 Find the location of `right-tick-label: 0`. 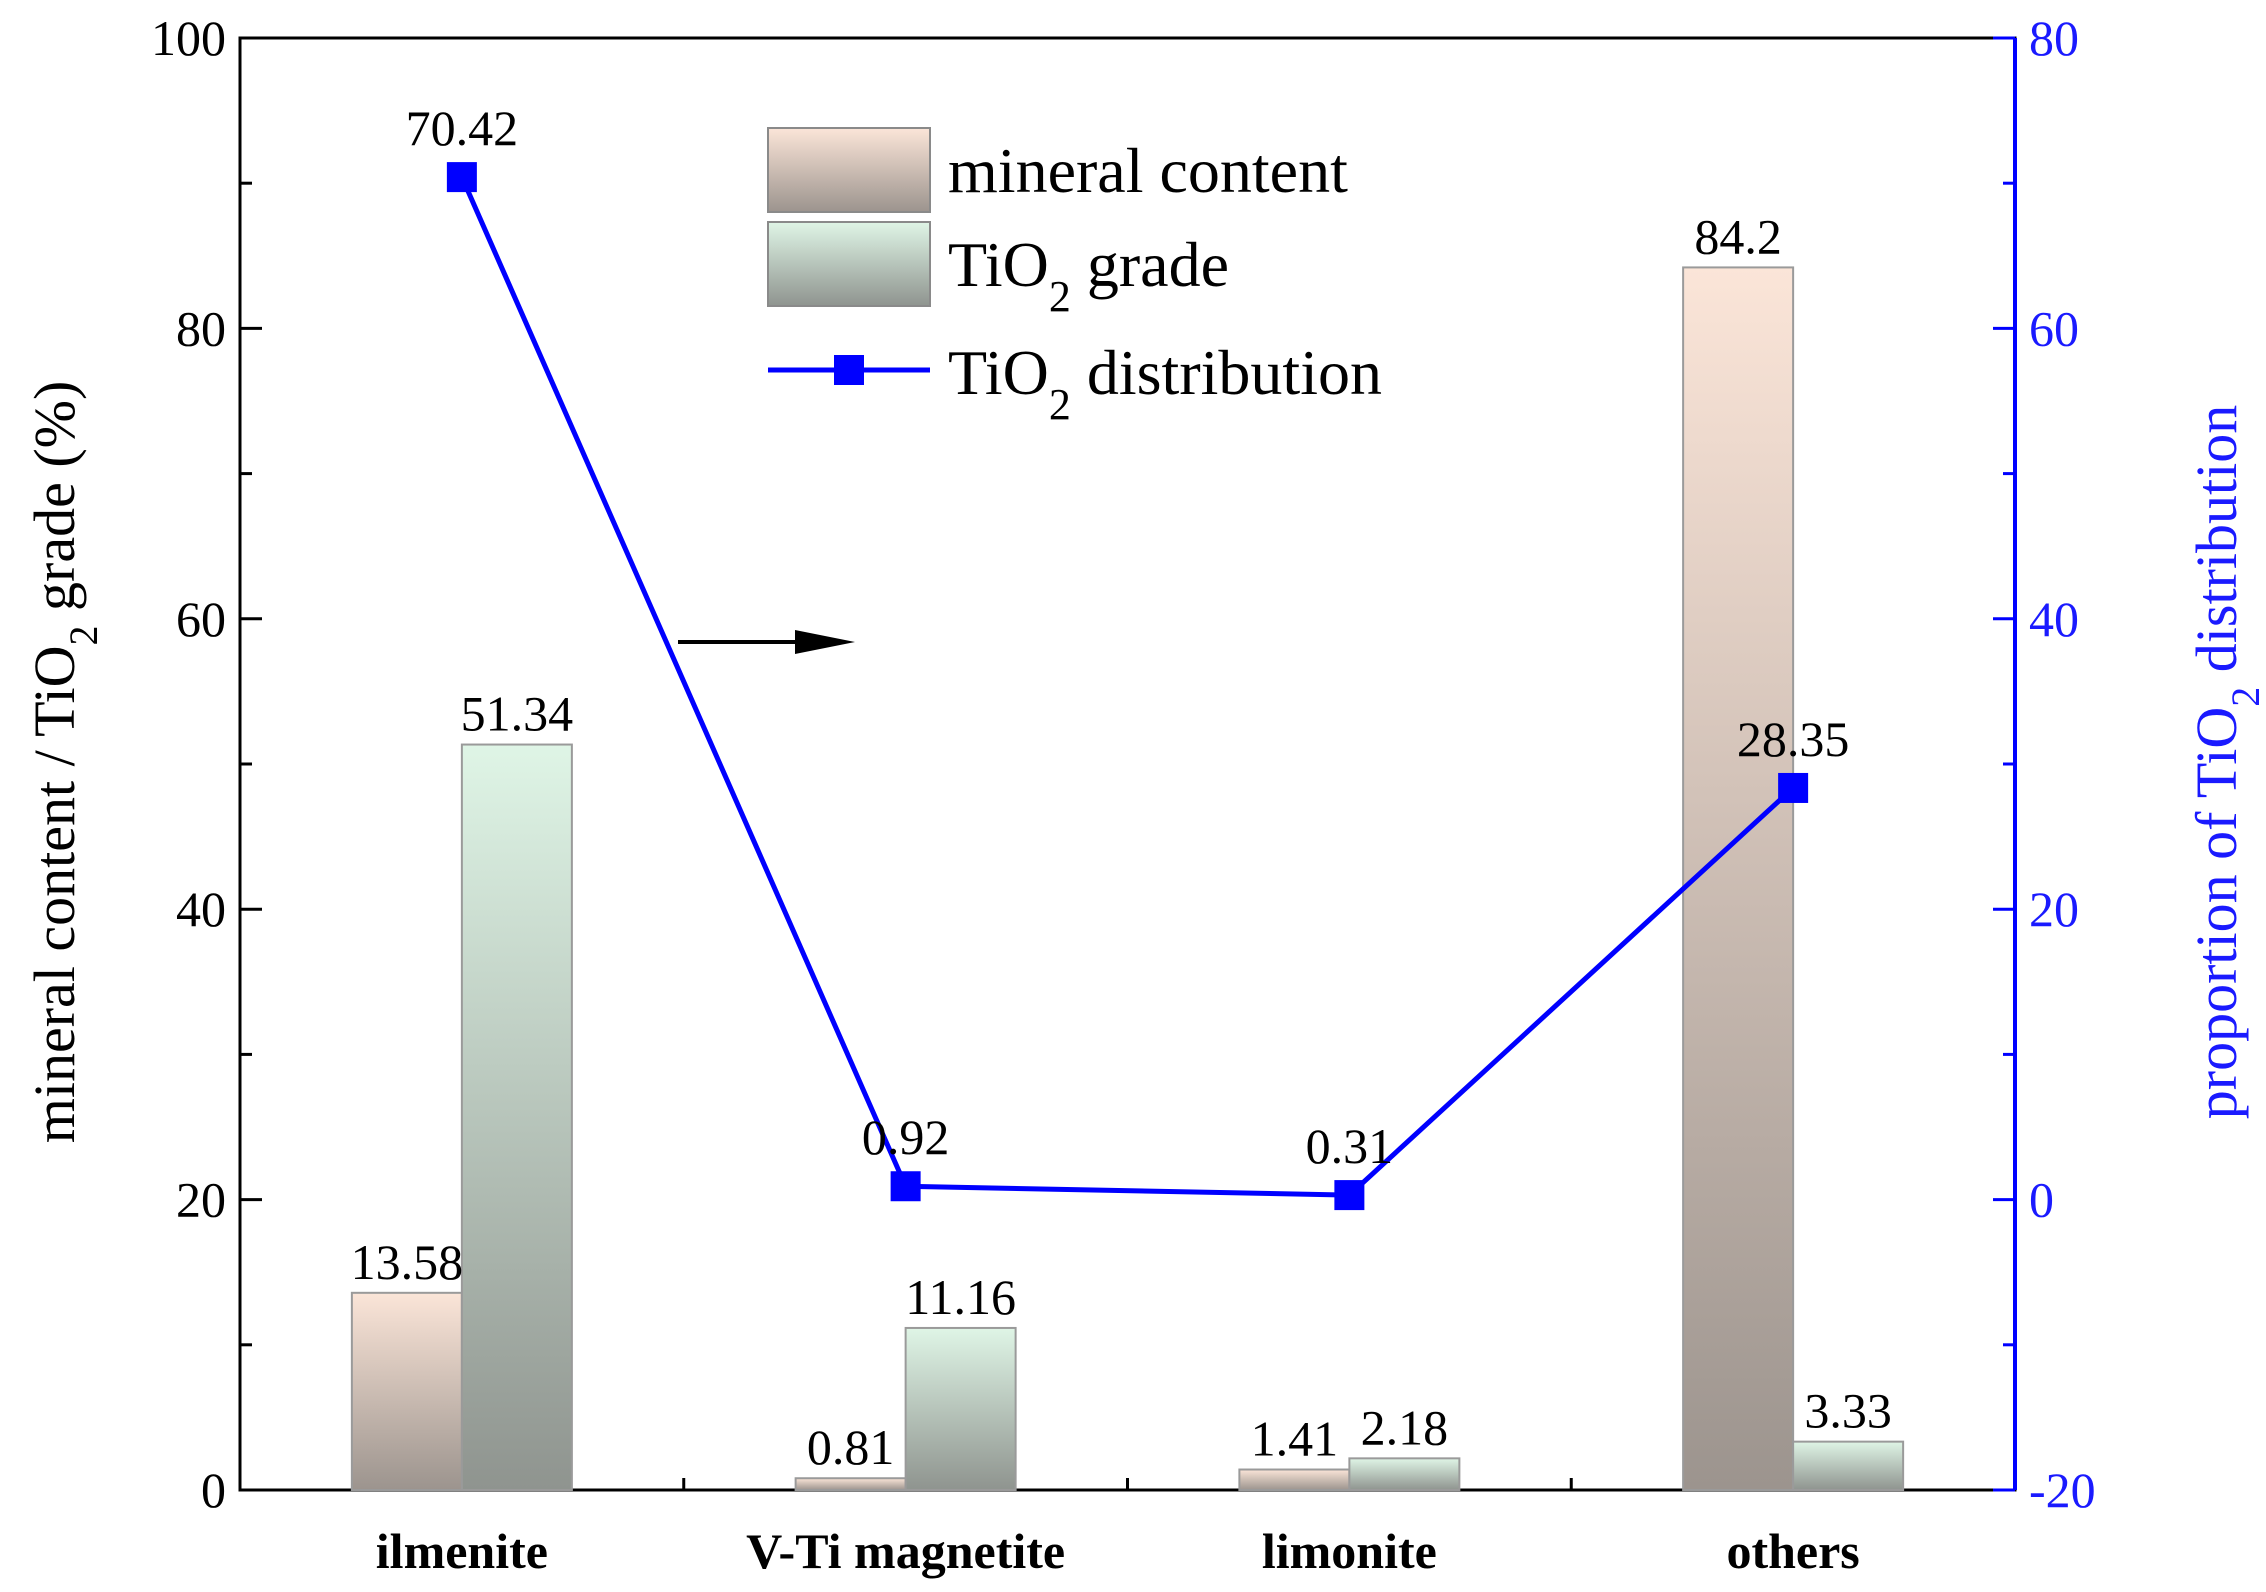

right-tick-label: 0 is located at coordinates (2041, 1200).